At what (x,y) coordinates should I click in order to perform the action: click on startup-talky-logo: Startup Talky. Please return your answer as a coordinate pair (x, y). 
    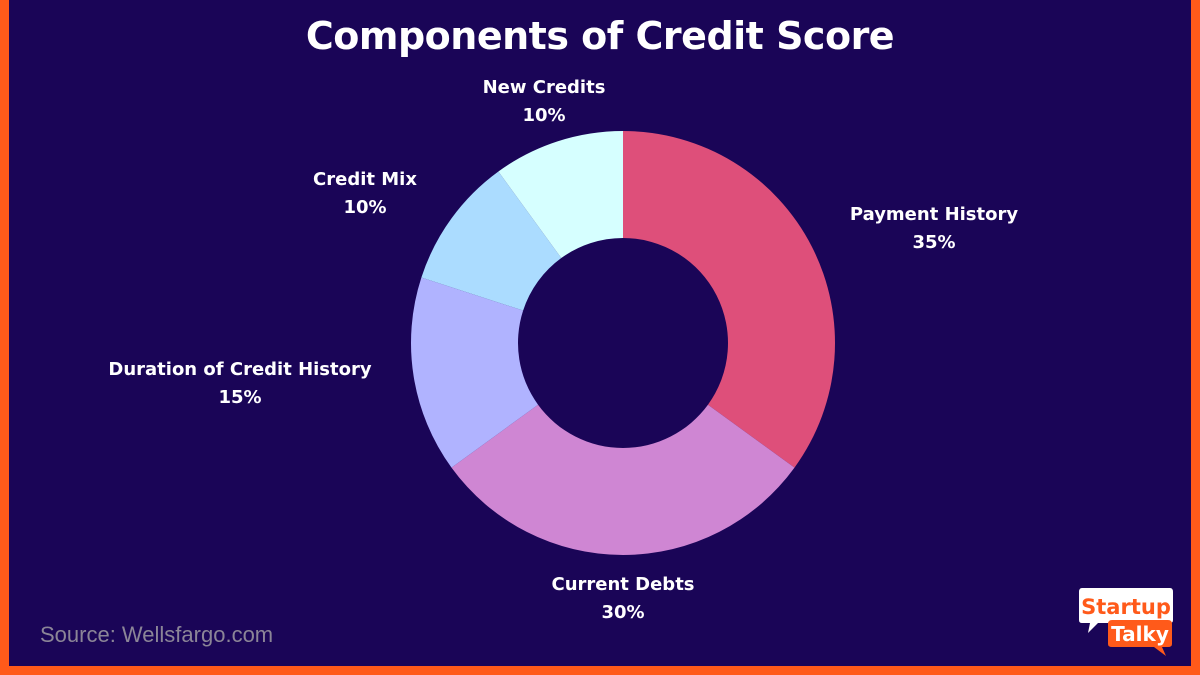
    Looking at the image, I should click on (1126, 622).